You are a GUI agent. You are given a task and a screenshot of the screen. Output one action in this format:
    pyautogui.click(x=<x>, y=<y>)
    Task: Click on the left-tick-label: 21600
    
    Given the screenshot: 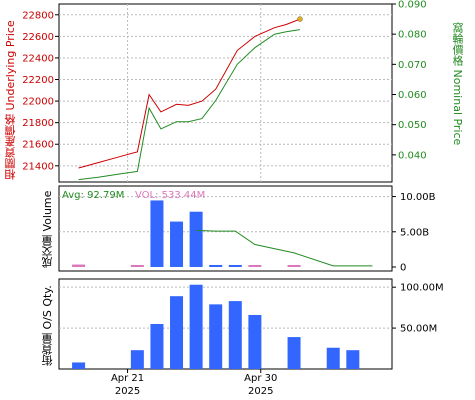 What is the action you would take?
    pyautogui.click(x=38, y=145)
    